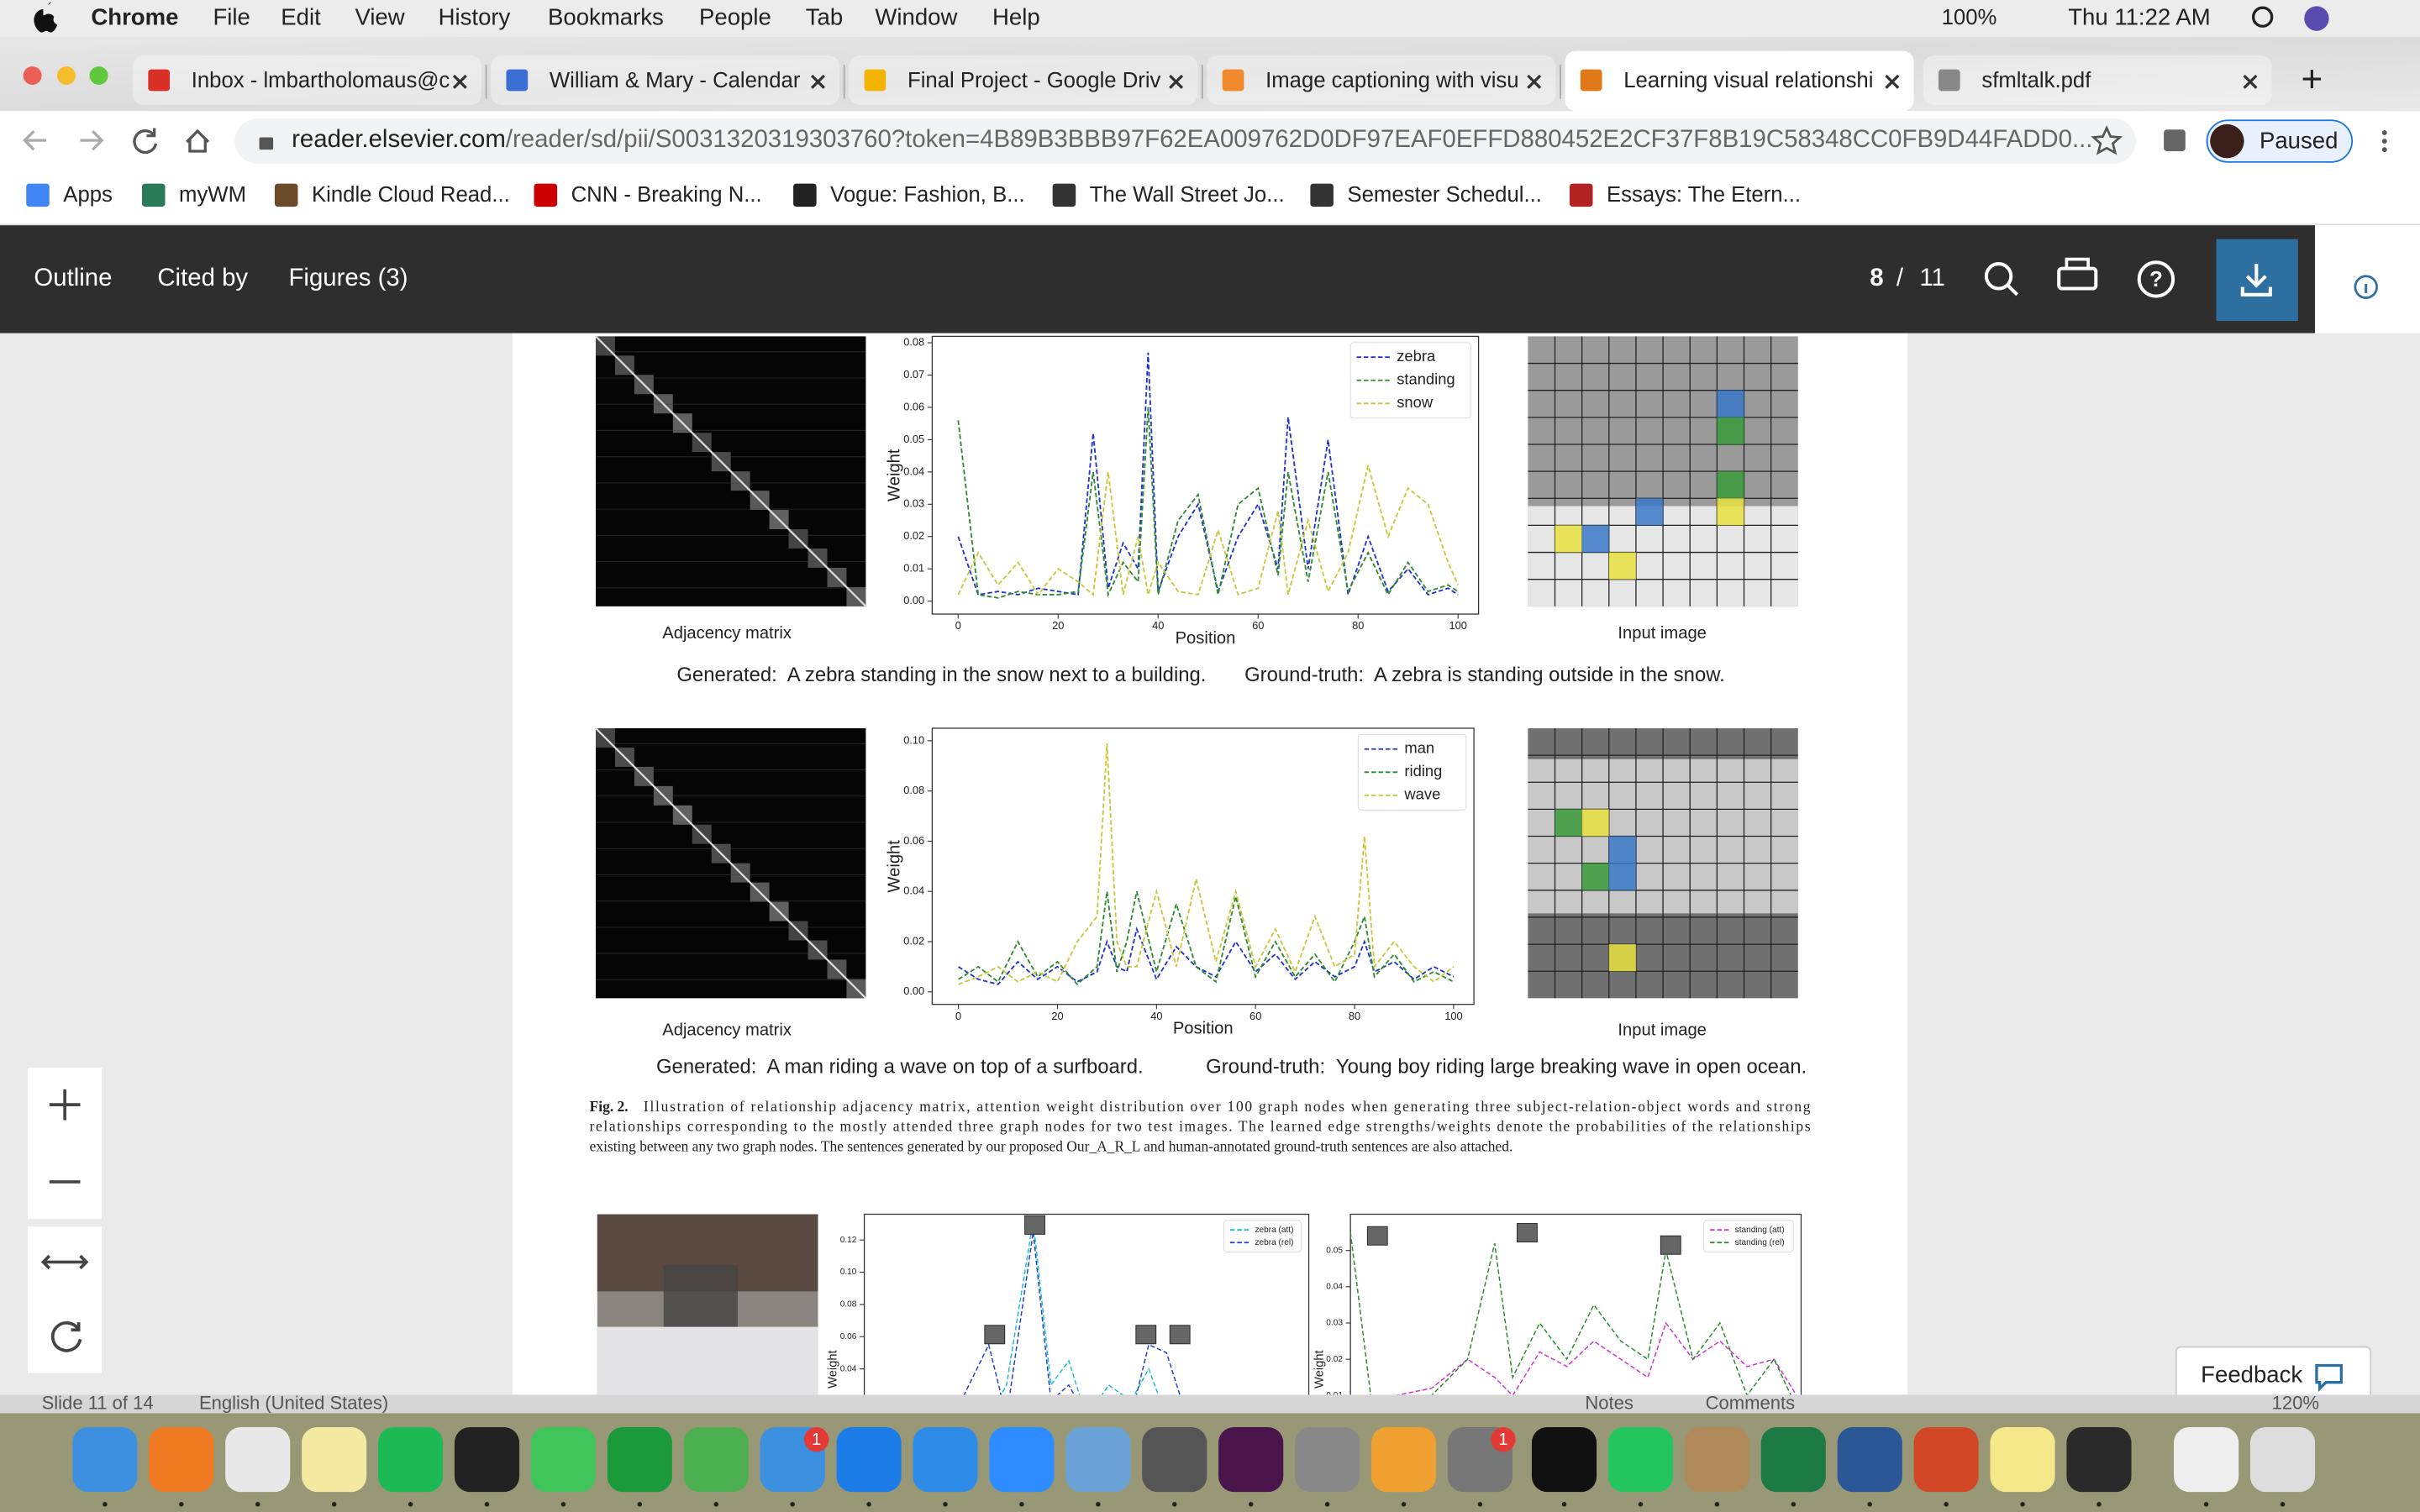  What do you see at coordinates (1751, 1402) in the screenshot?
I see `status-item: Comments` at bounding box center [1751, 1402].